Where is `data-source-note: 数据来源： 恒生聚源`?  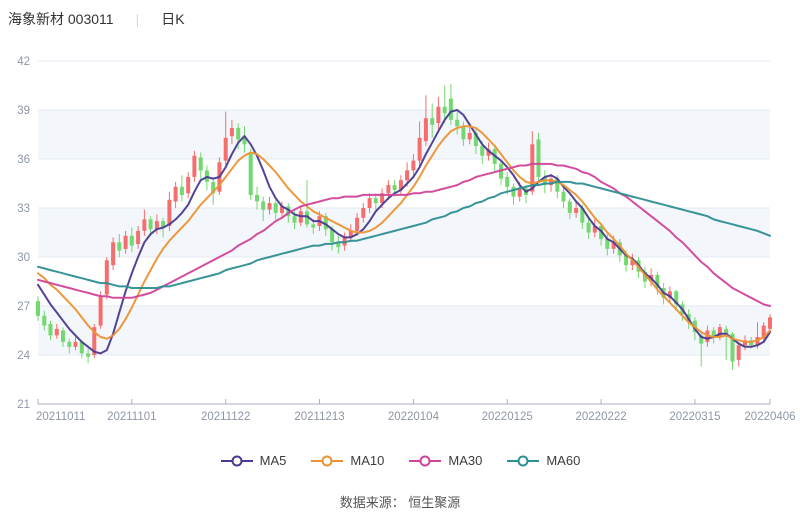 data-source-note: 数据来源： 恒生聚源 is located at coordinates (400, 502).